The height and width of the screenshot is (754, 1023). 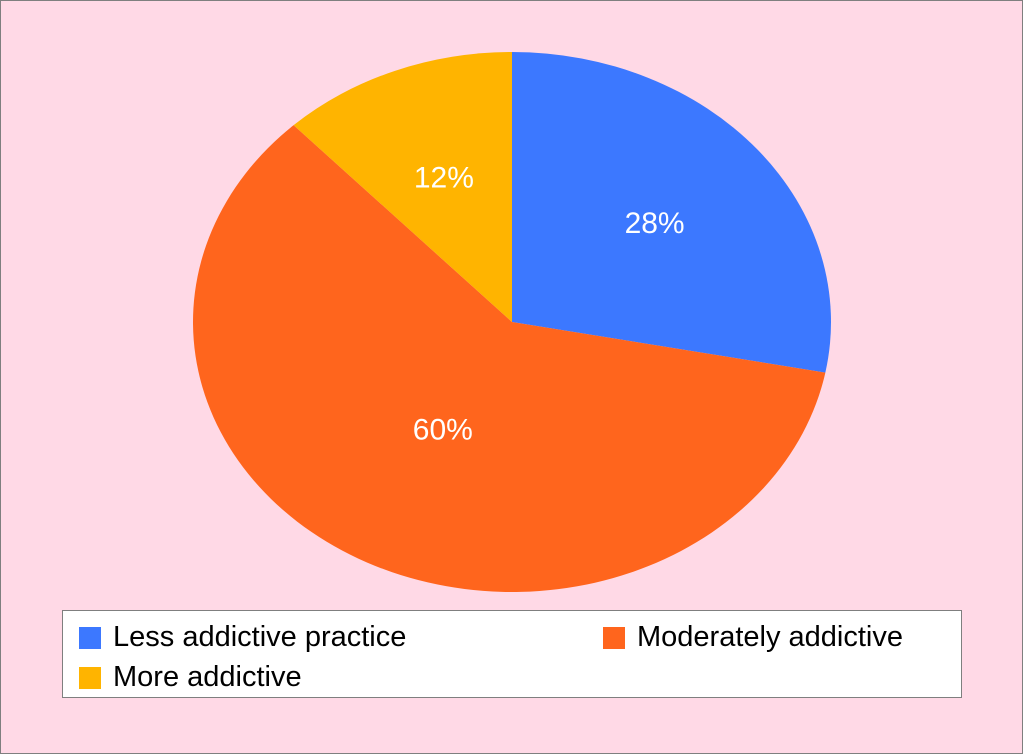 I want to click on legend-label-less-addictive: Less addictive practice, so click(x=260, y=637).